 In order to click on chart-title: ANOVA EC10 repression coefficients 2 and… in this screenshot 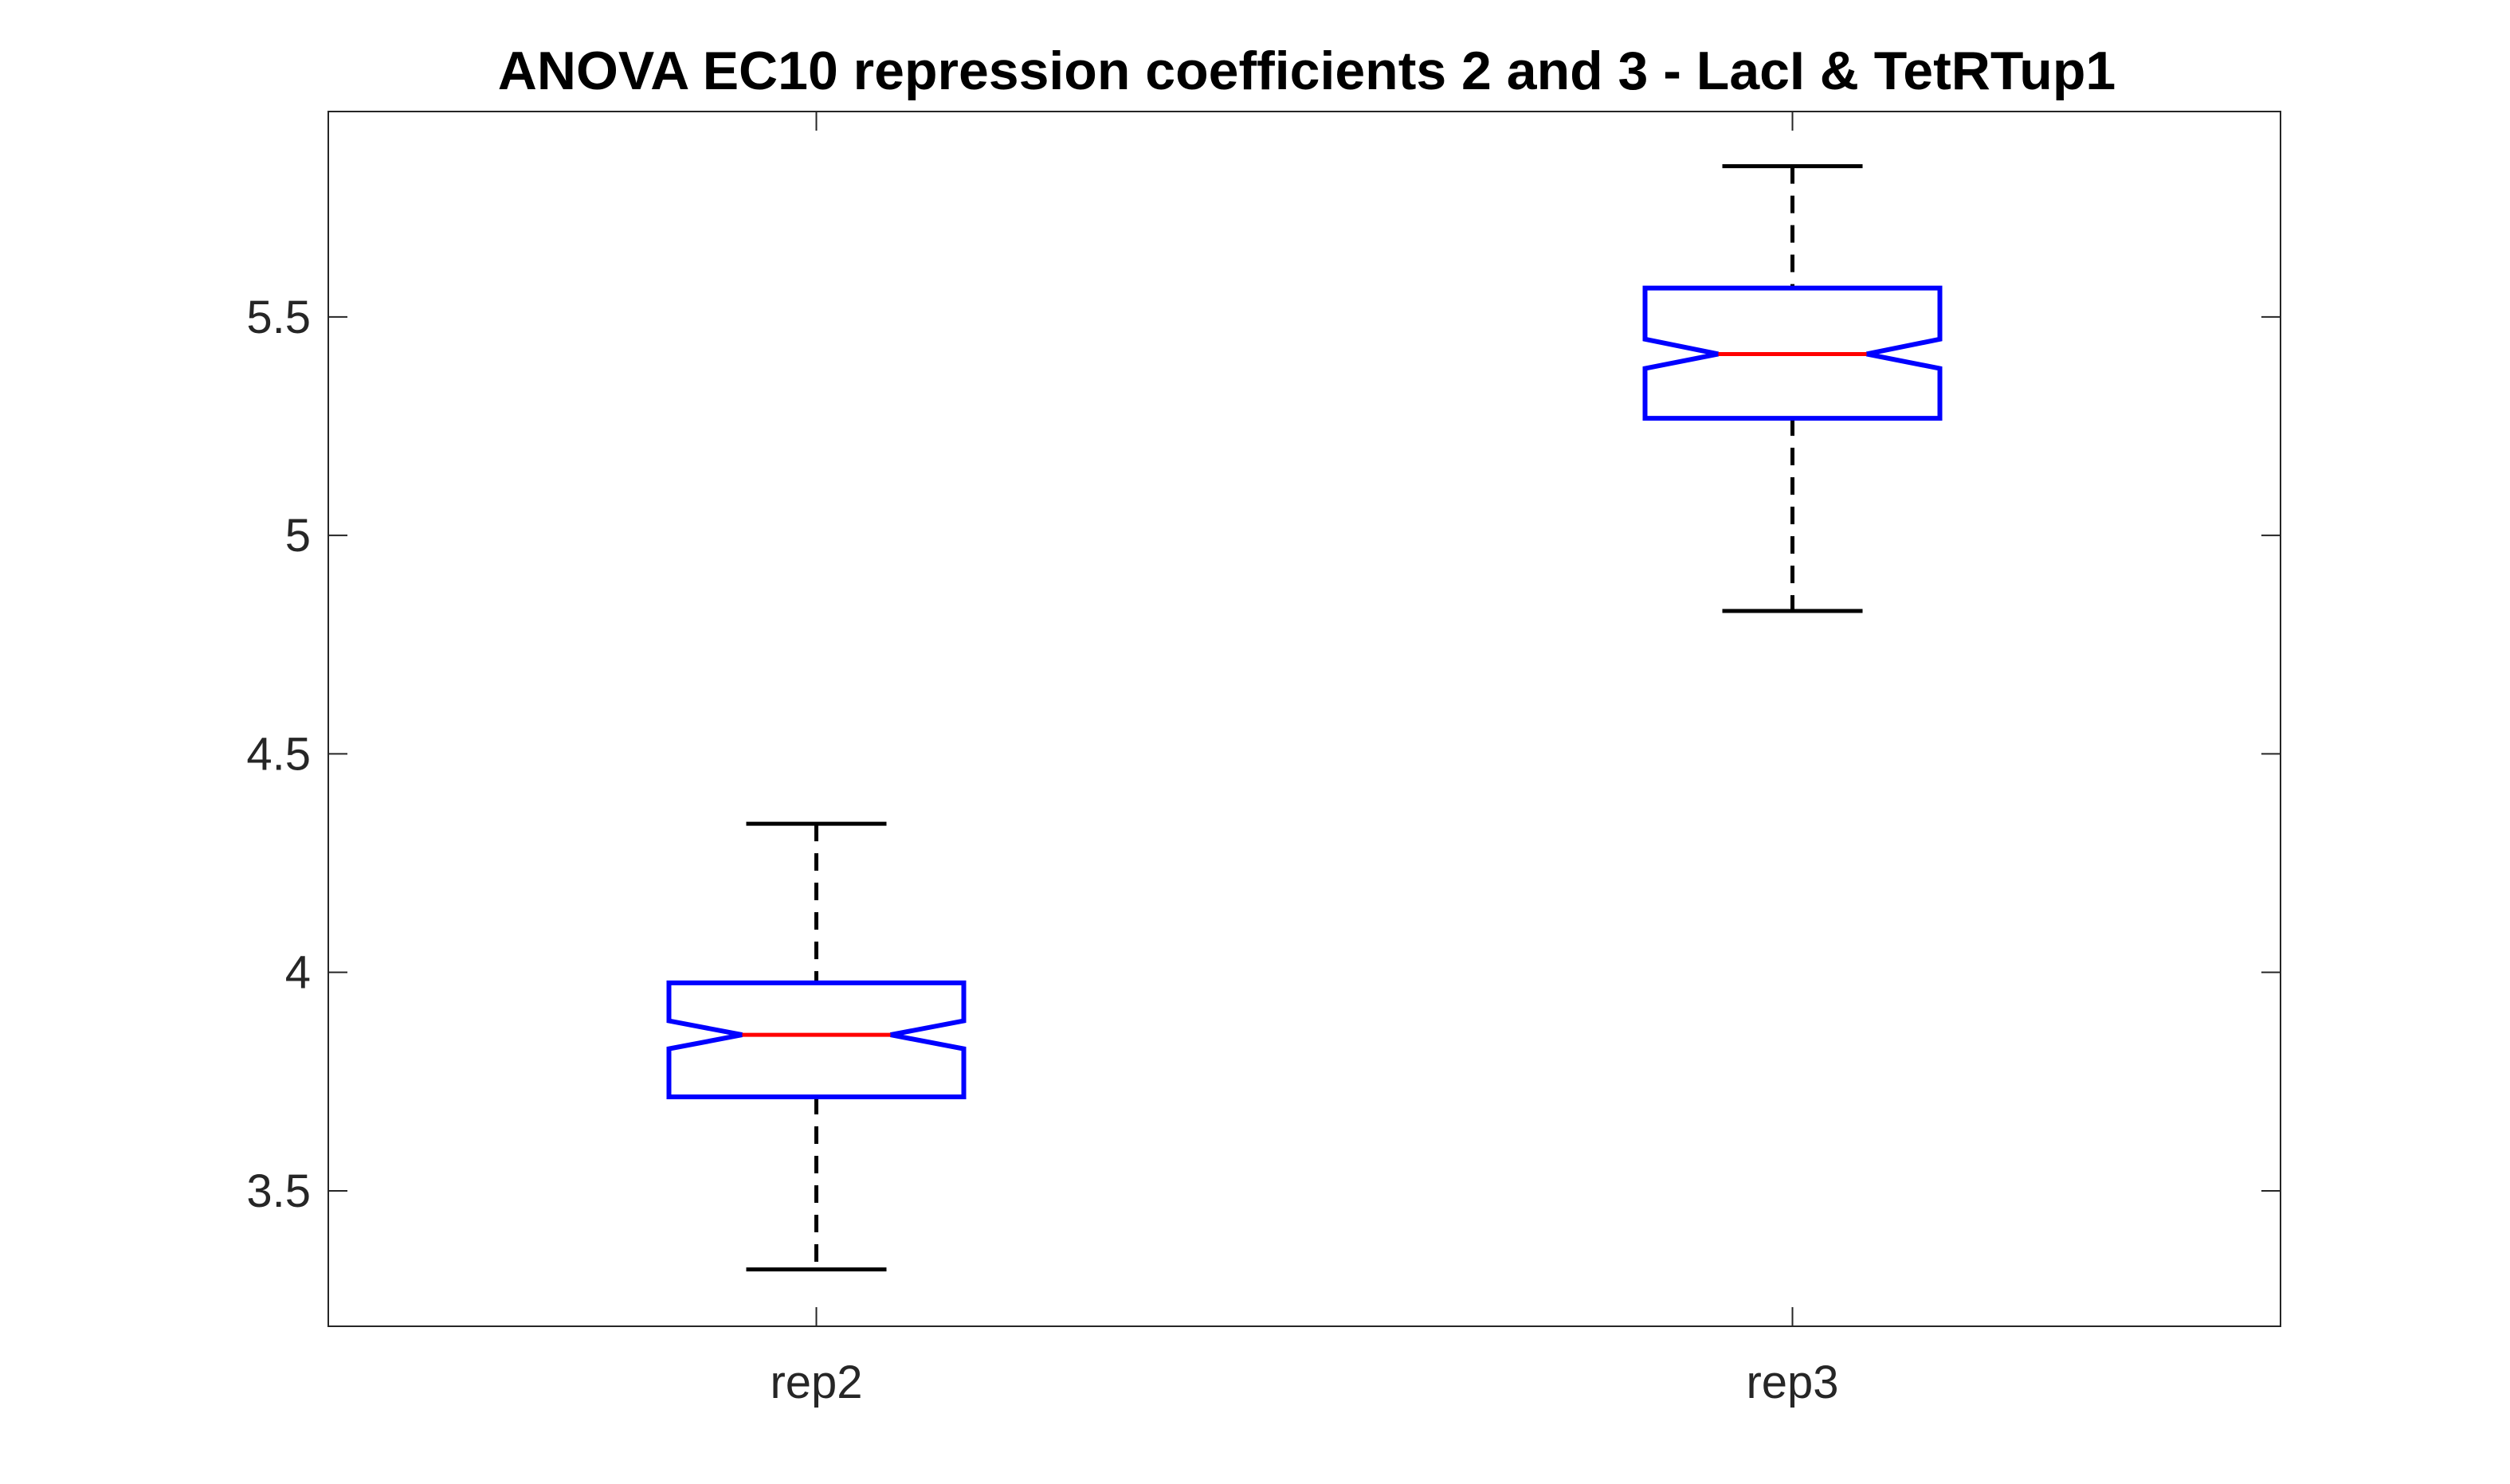, I will do `click(1307, 71)`.